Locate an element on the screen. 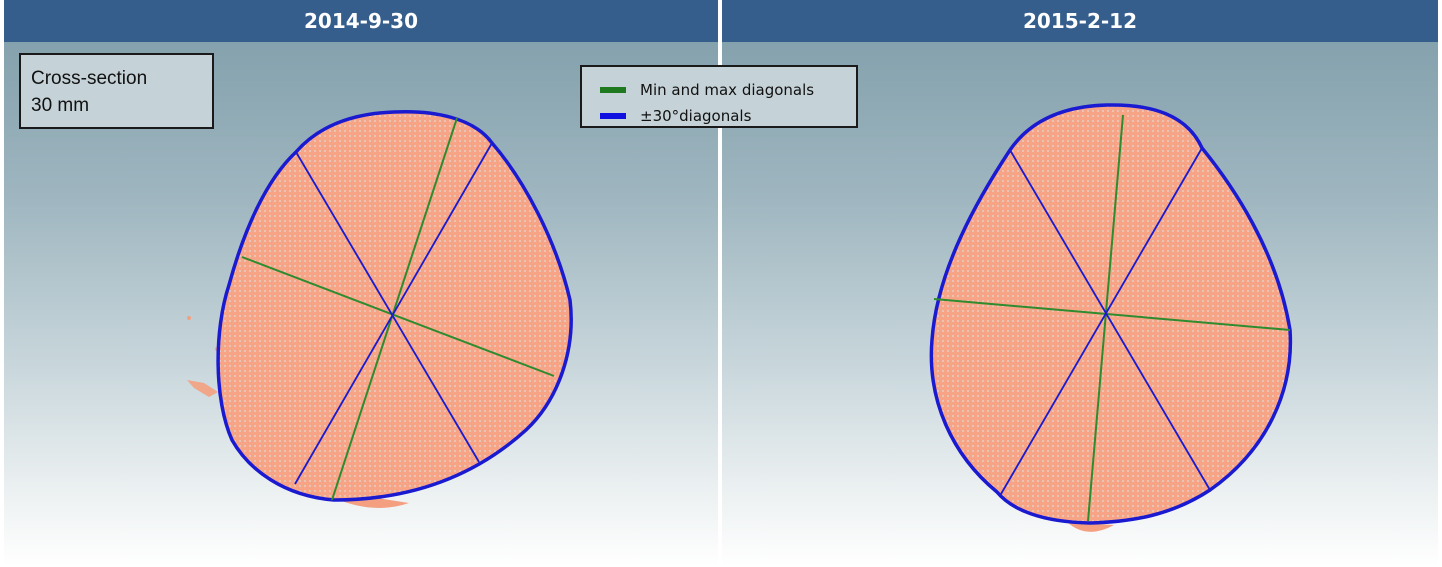  cross-section-info-box: Cross-section 30 mm is located at coordinates (116, 91).